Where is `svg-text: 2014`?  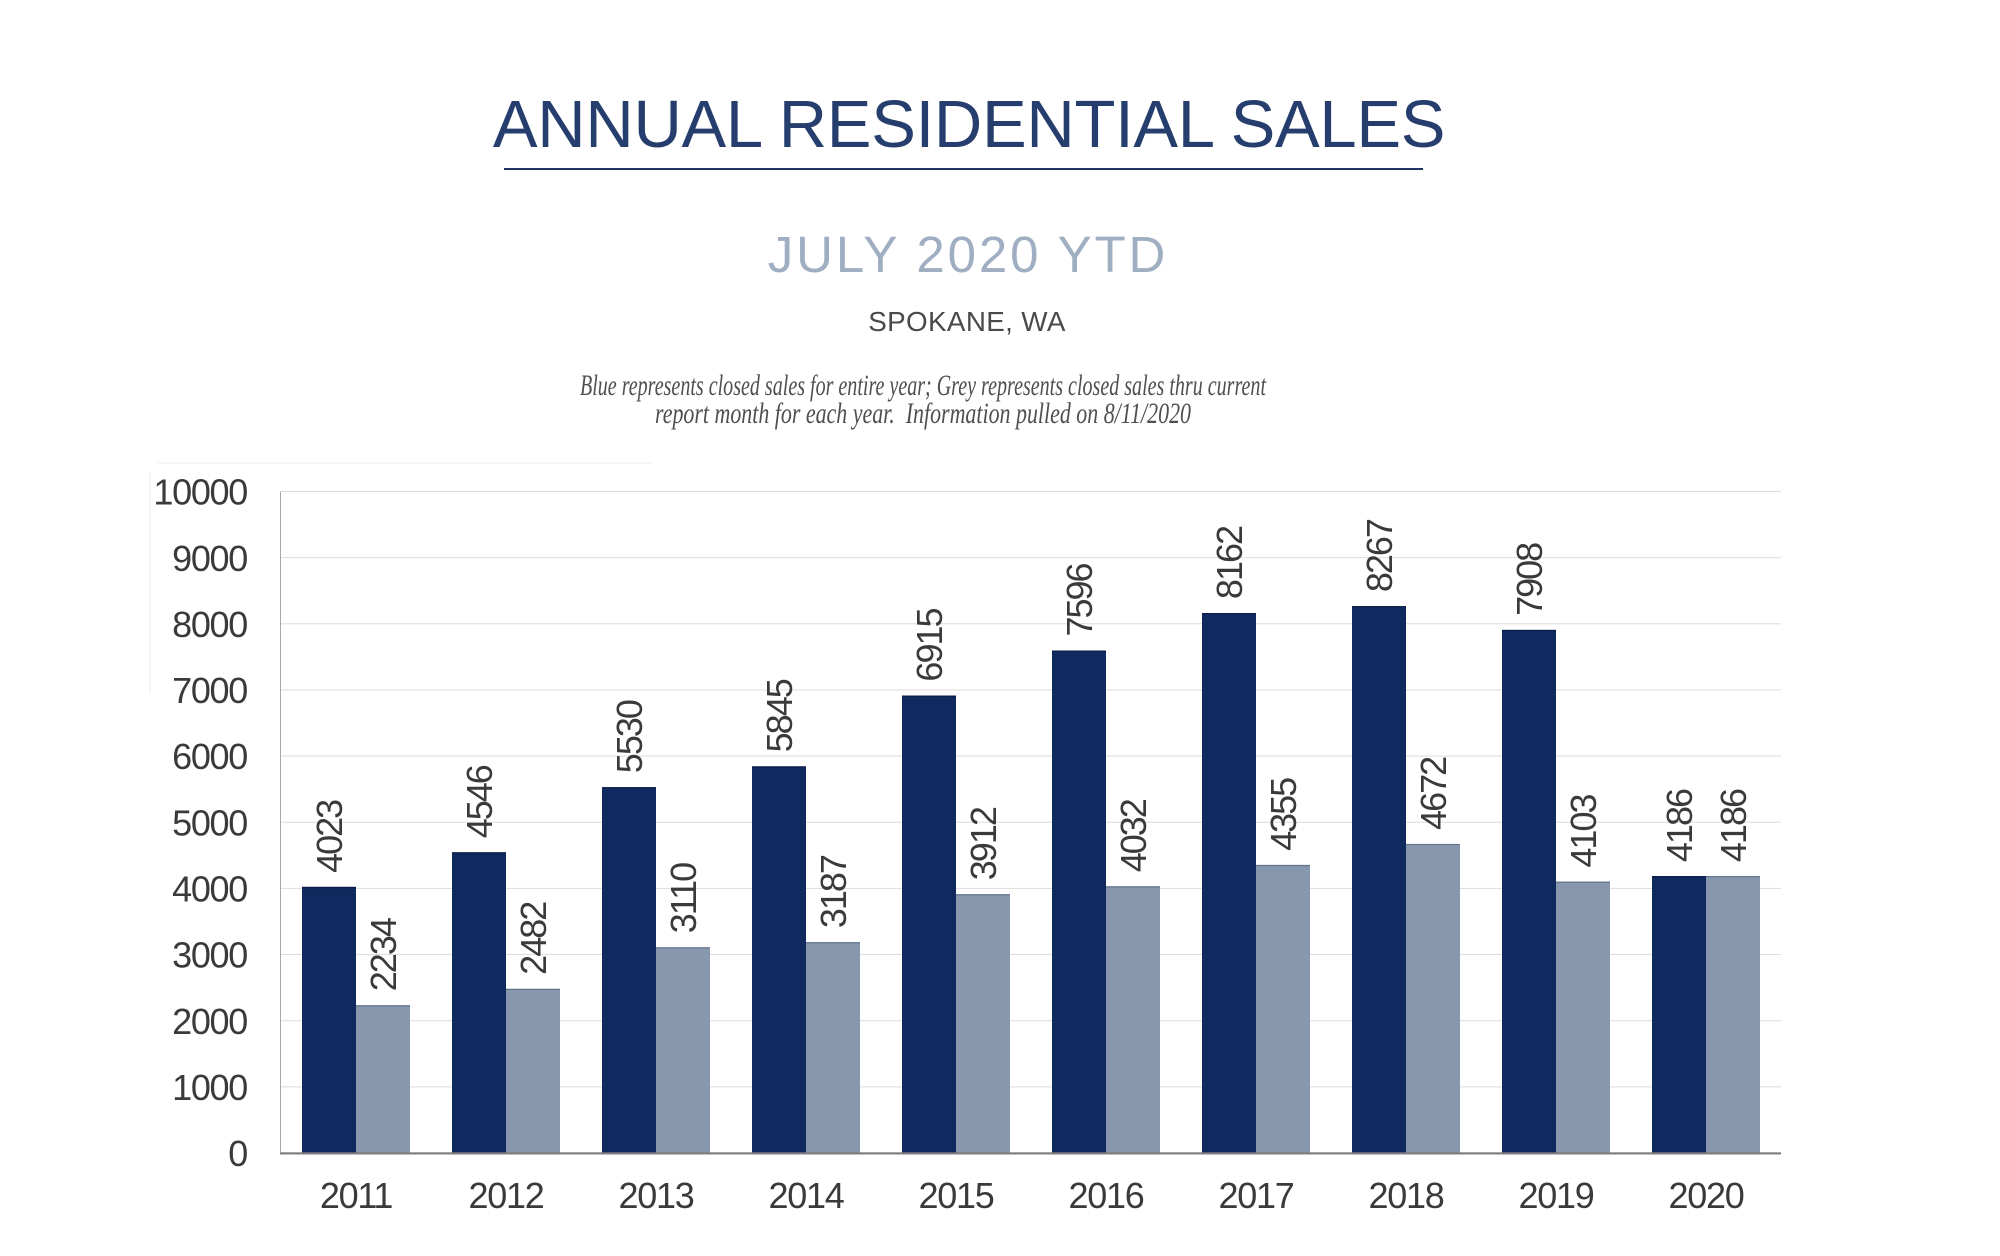 svg-text: 2014 is located at coordinates (806, 1195).